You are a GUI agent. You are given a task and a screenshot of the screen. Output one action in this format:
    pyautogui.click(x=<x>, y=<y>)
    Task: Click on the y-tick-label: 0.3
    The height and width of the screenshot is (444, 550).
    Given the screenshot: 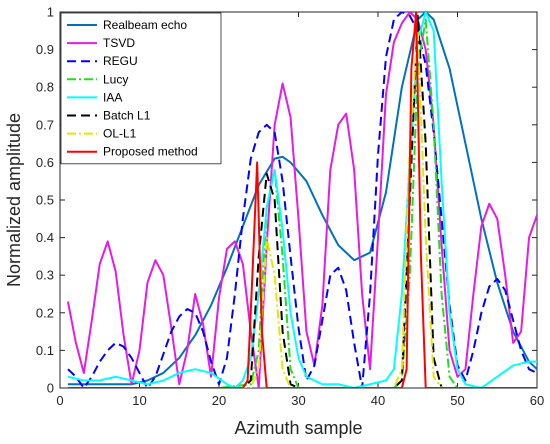 What is the action you would take?
    pyautogui.click(x=45, y=275)
    